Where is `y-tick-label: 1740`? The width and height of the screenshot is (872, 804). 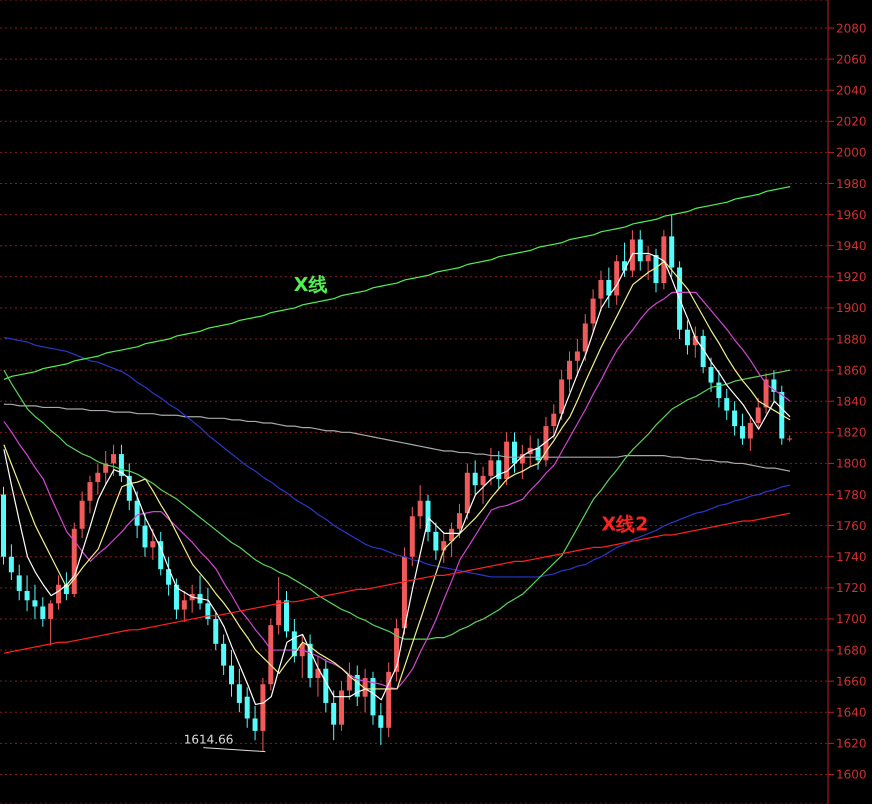 y-tick-label: 1740 is located at coordinates (851, 557).